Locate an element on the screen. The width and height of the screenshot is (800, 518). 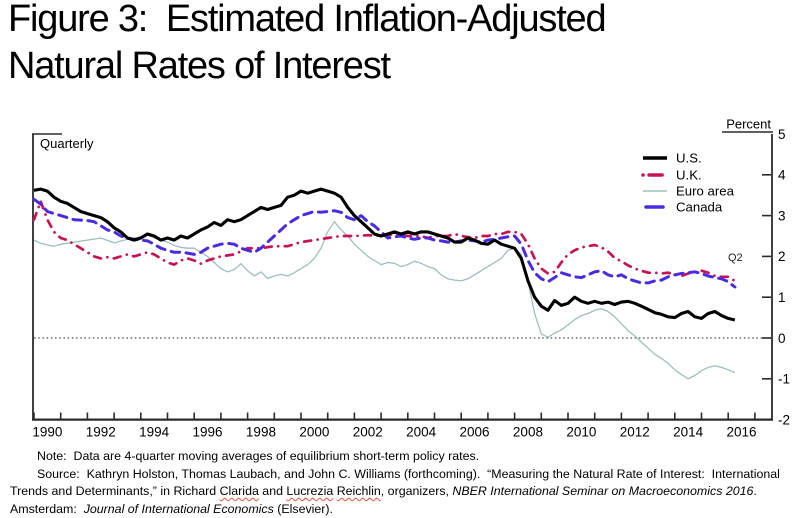
y-tick-label: 2 is located at coordinates (782, 256).